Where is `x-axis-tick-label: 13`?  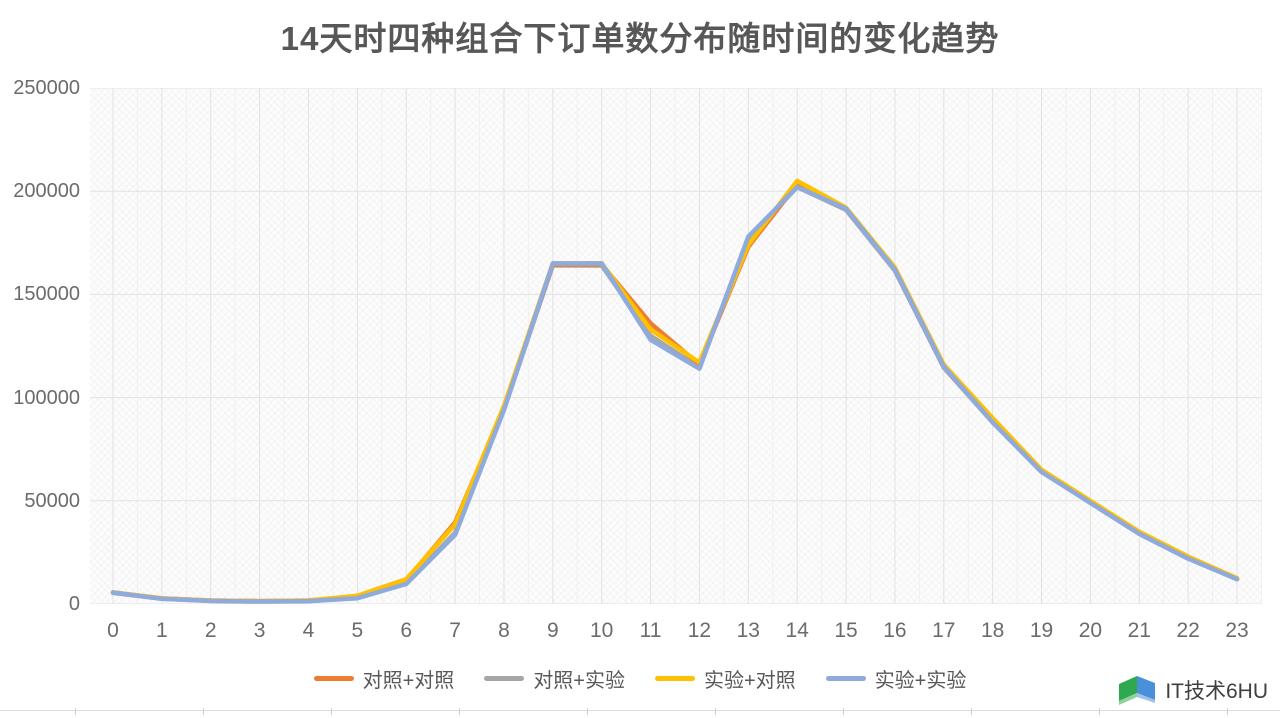
x-axis-tick-label: 13 is located at coordinates (748, 630).